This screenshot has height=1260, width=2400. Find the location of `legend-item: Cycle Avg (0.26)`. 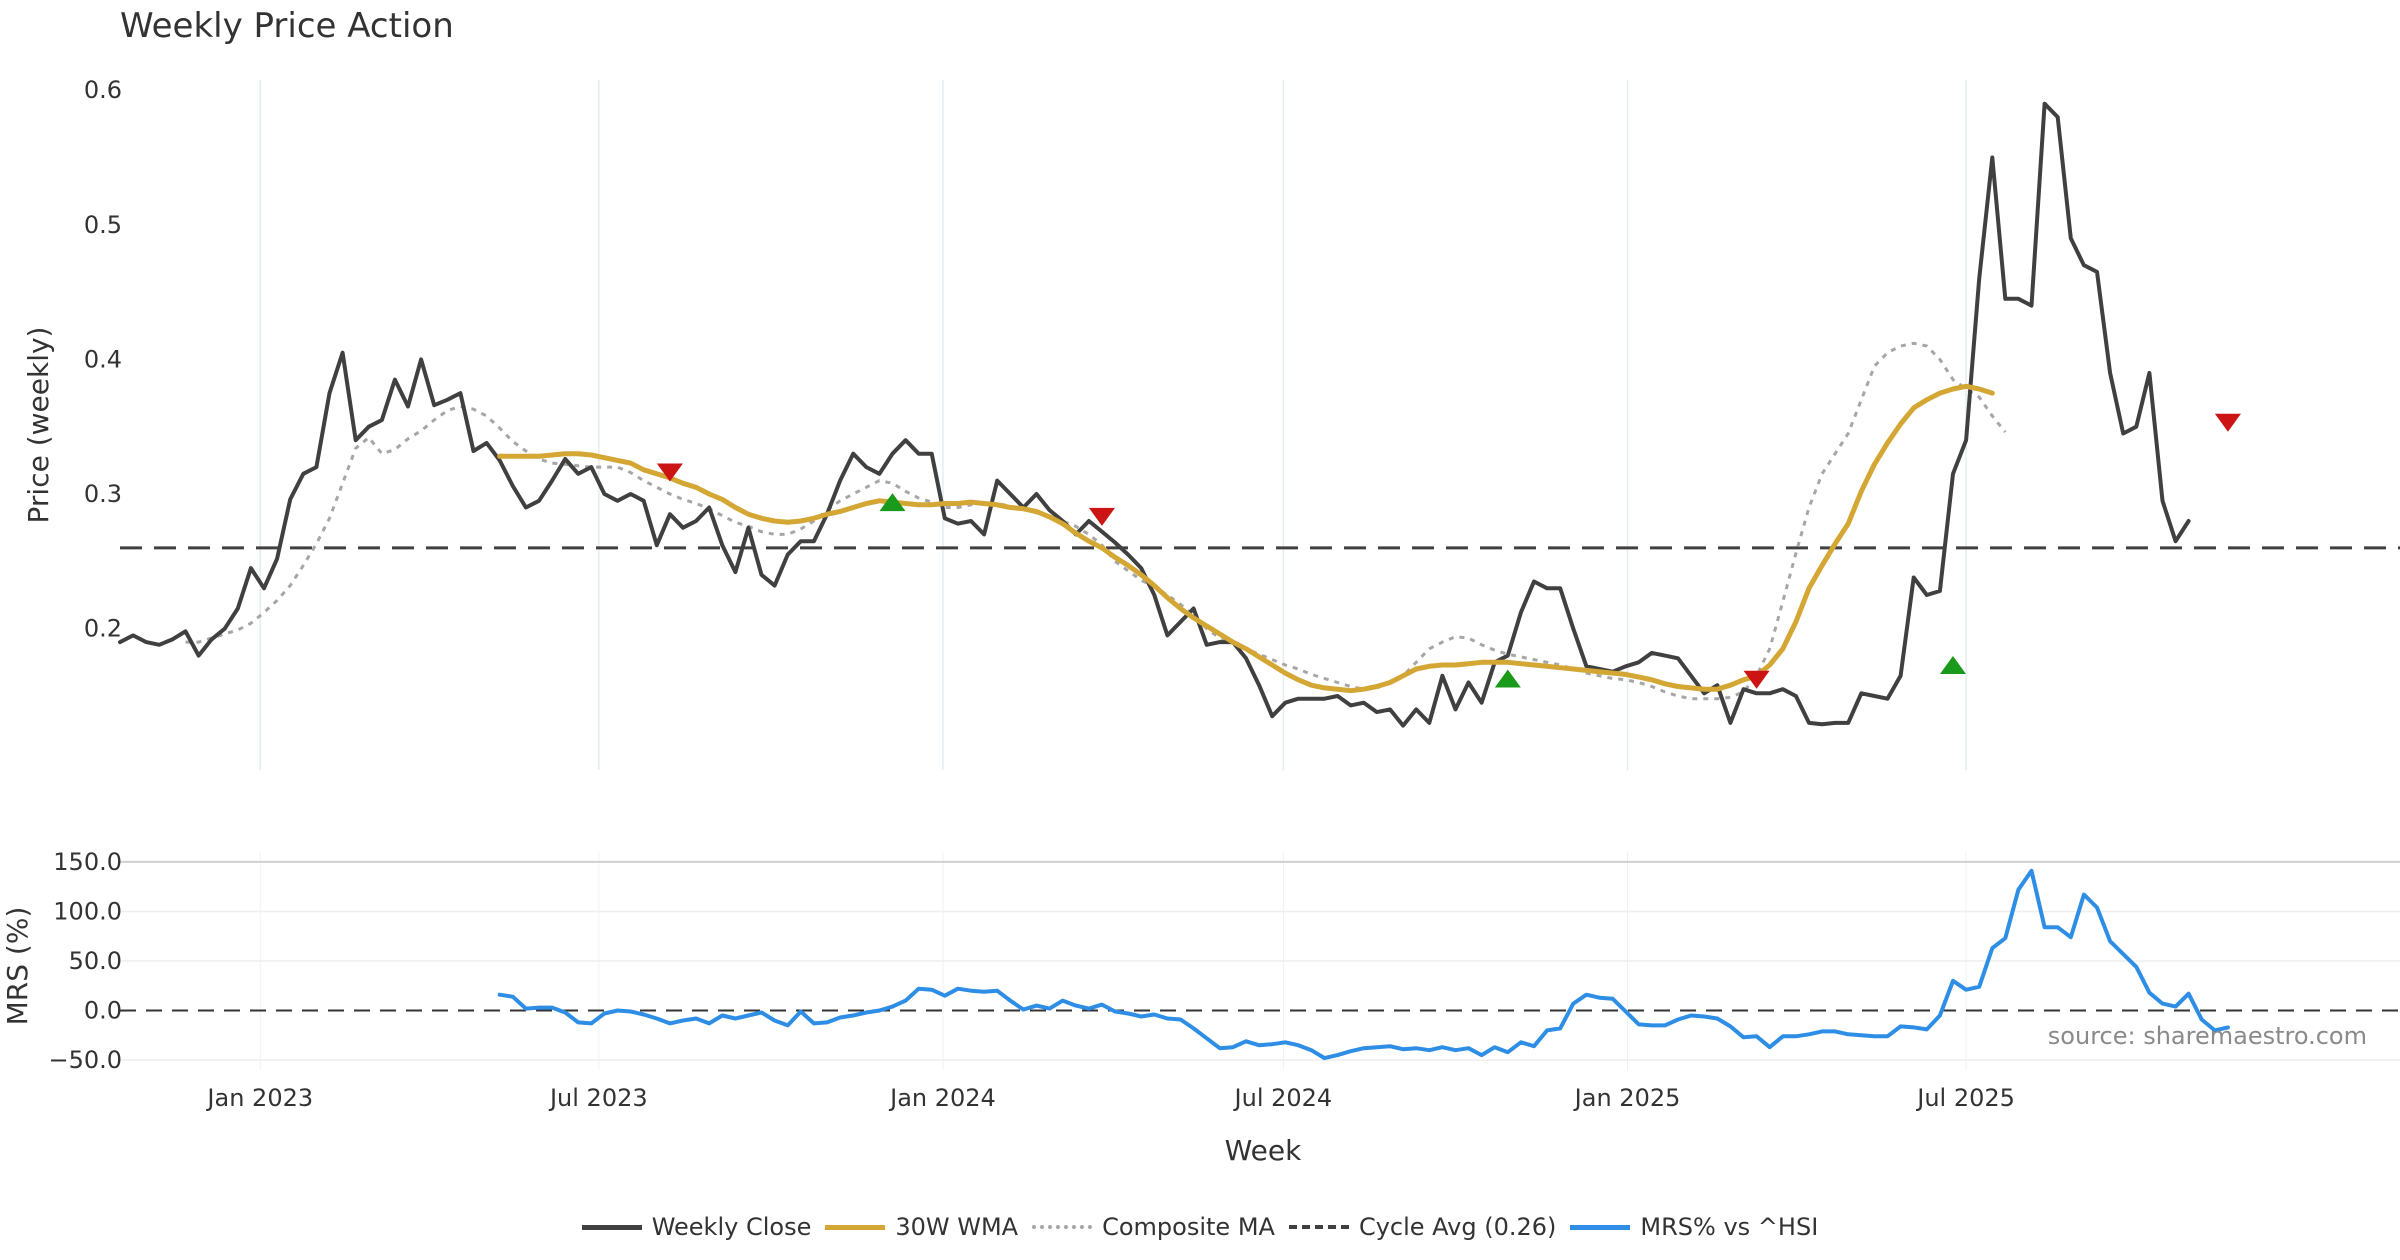

legend-item: Cycle Avg (0.26) is located at coordinates (1422, 1227).